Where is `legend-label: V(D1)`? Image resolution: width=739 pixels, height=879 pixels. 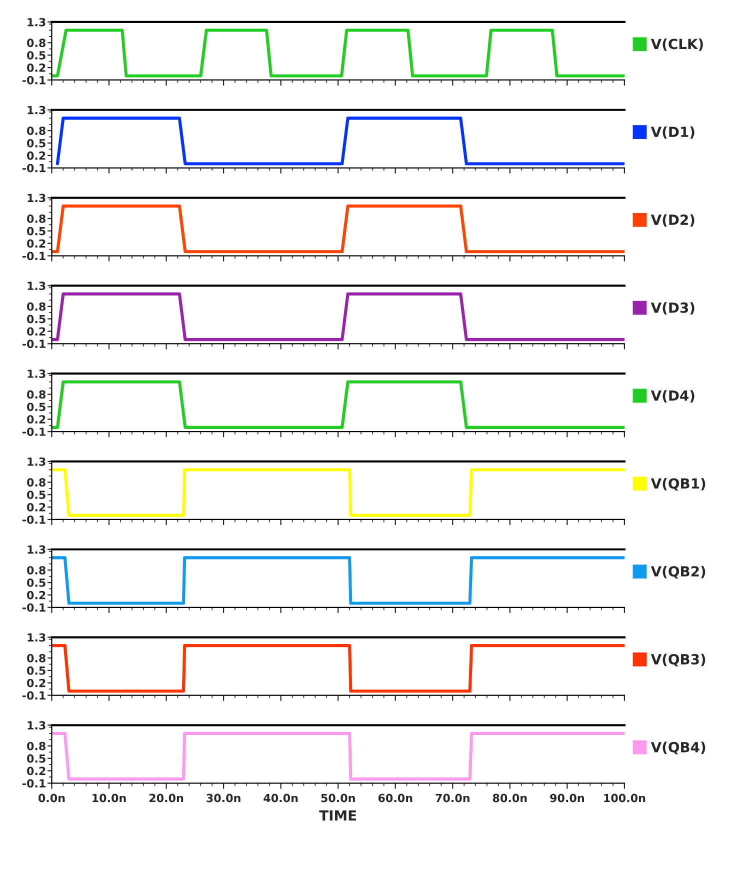 legend-label: V(D1) is located at coordinates (672, 132).